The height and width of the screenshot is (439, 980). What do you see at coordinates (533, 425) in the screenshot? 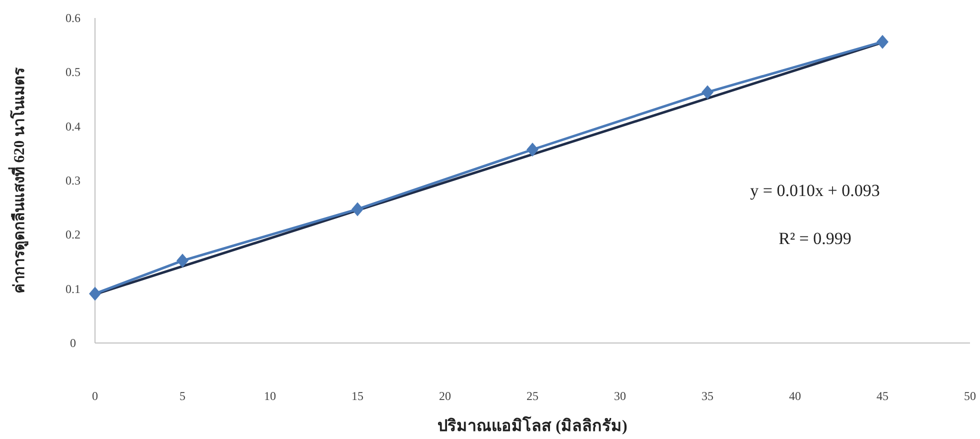
I see `x-axis-title: ปริมาณแอมิโลส (มิลลิกรัม)` at bounding box center [533, 425].